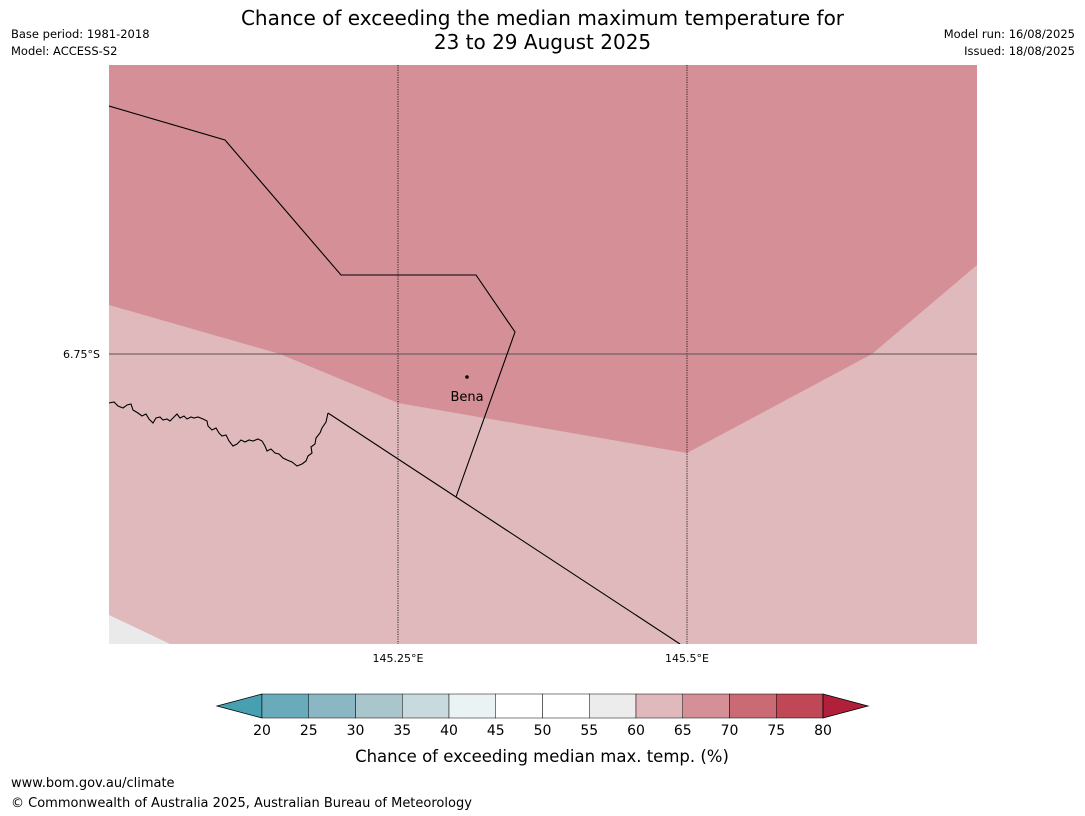  What do you see at coordinates (64, 51) in the screenshot?
I see `model-name: Model: ACCESS-S2` at bounding box center [64, 51].